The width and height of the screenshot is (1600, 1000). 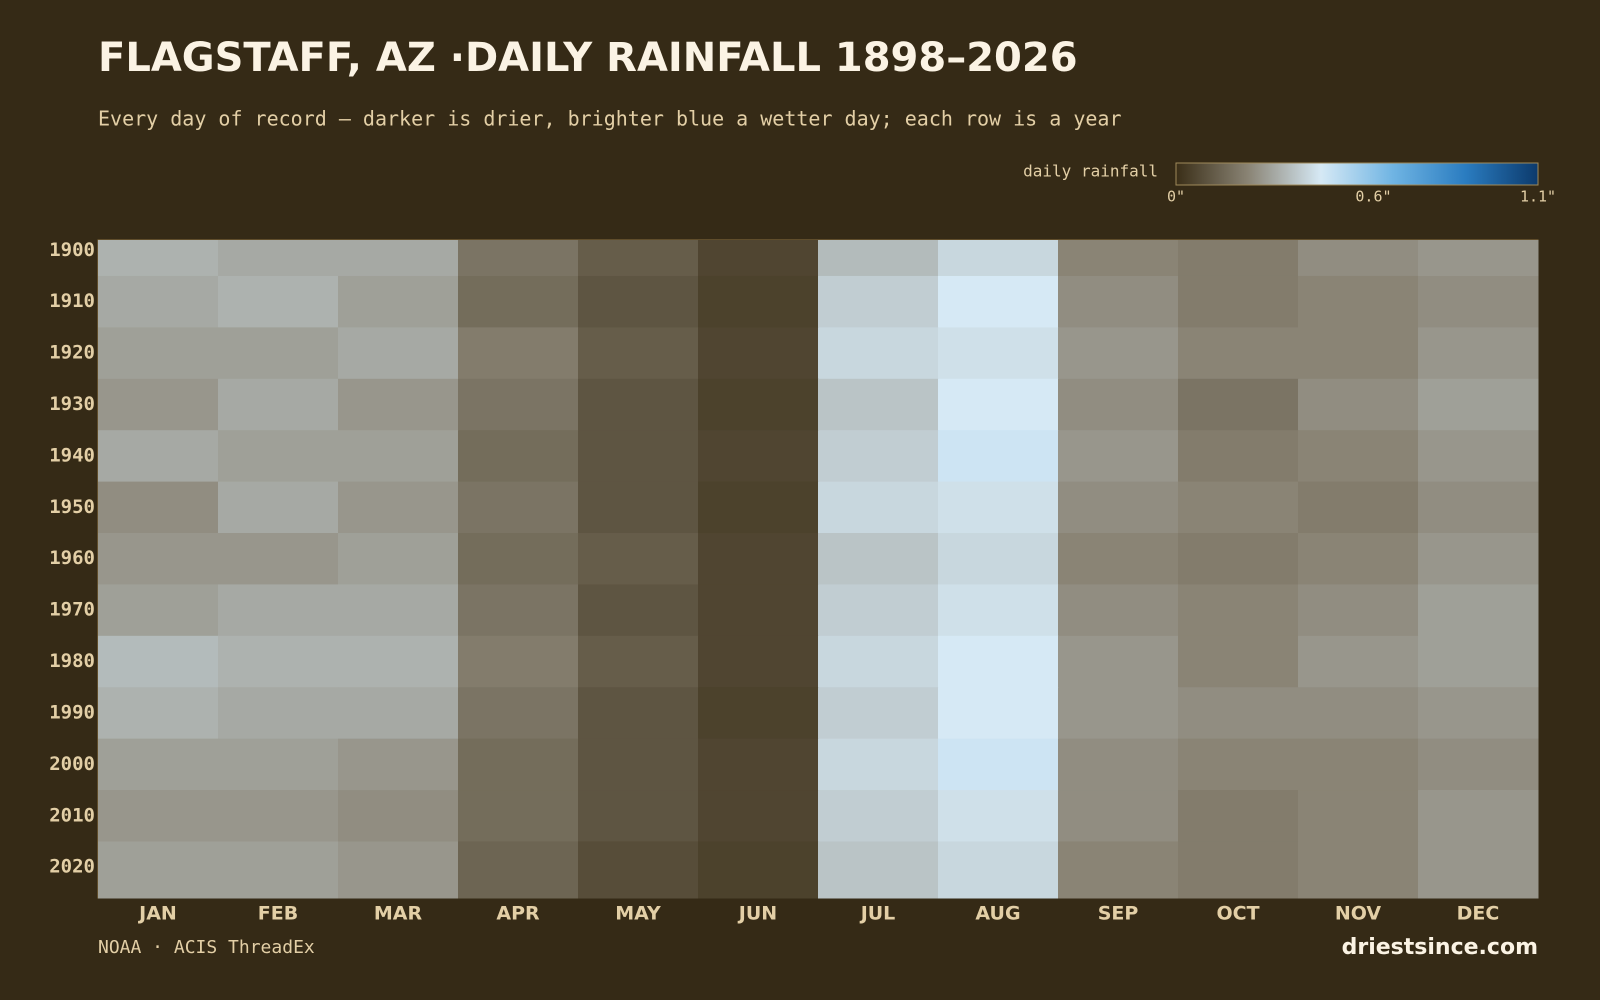 I want to click on y-tick-label: 1920, so click(x=72, y=353).